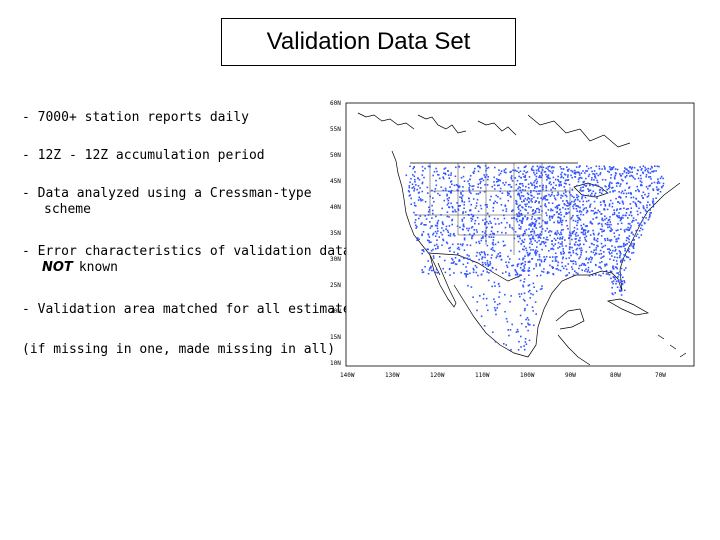 This screenshot has height=540, width=720. Describe the element at coordinates (135, 118) in the screenshot. I see `bullet-station-reports: - 7000+ station reports daily` at that location.